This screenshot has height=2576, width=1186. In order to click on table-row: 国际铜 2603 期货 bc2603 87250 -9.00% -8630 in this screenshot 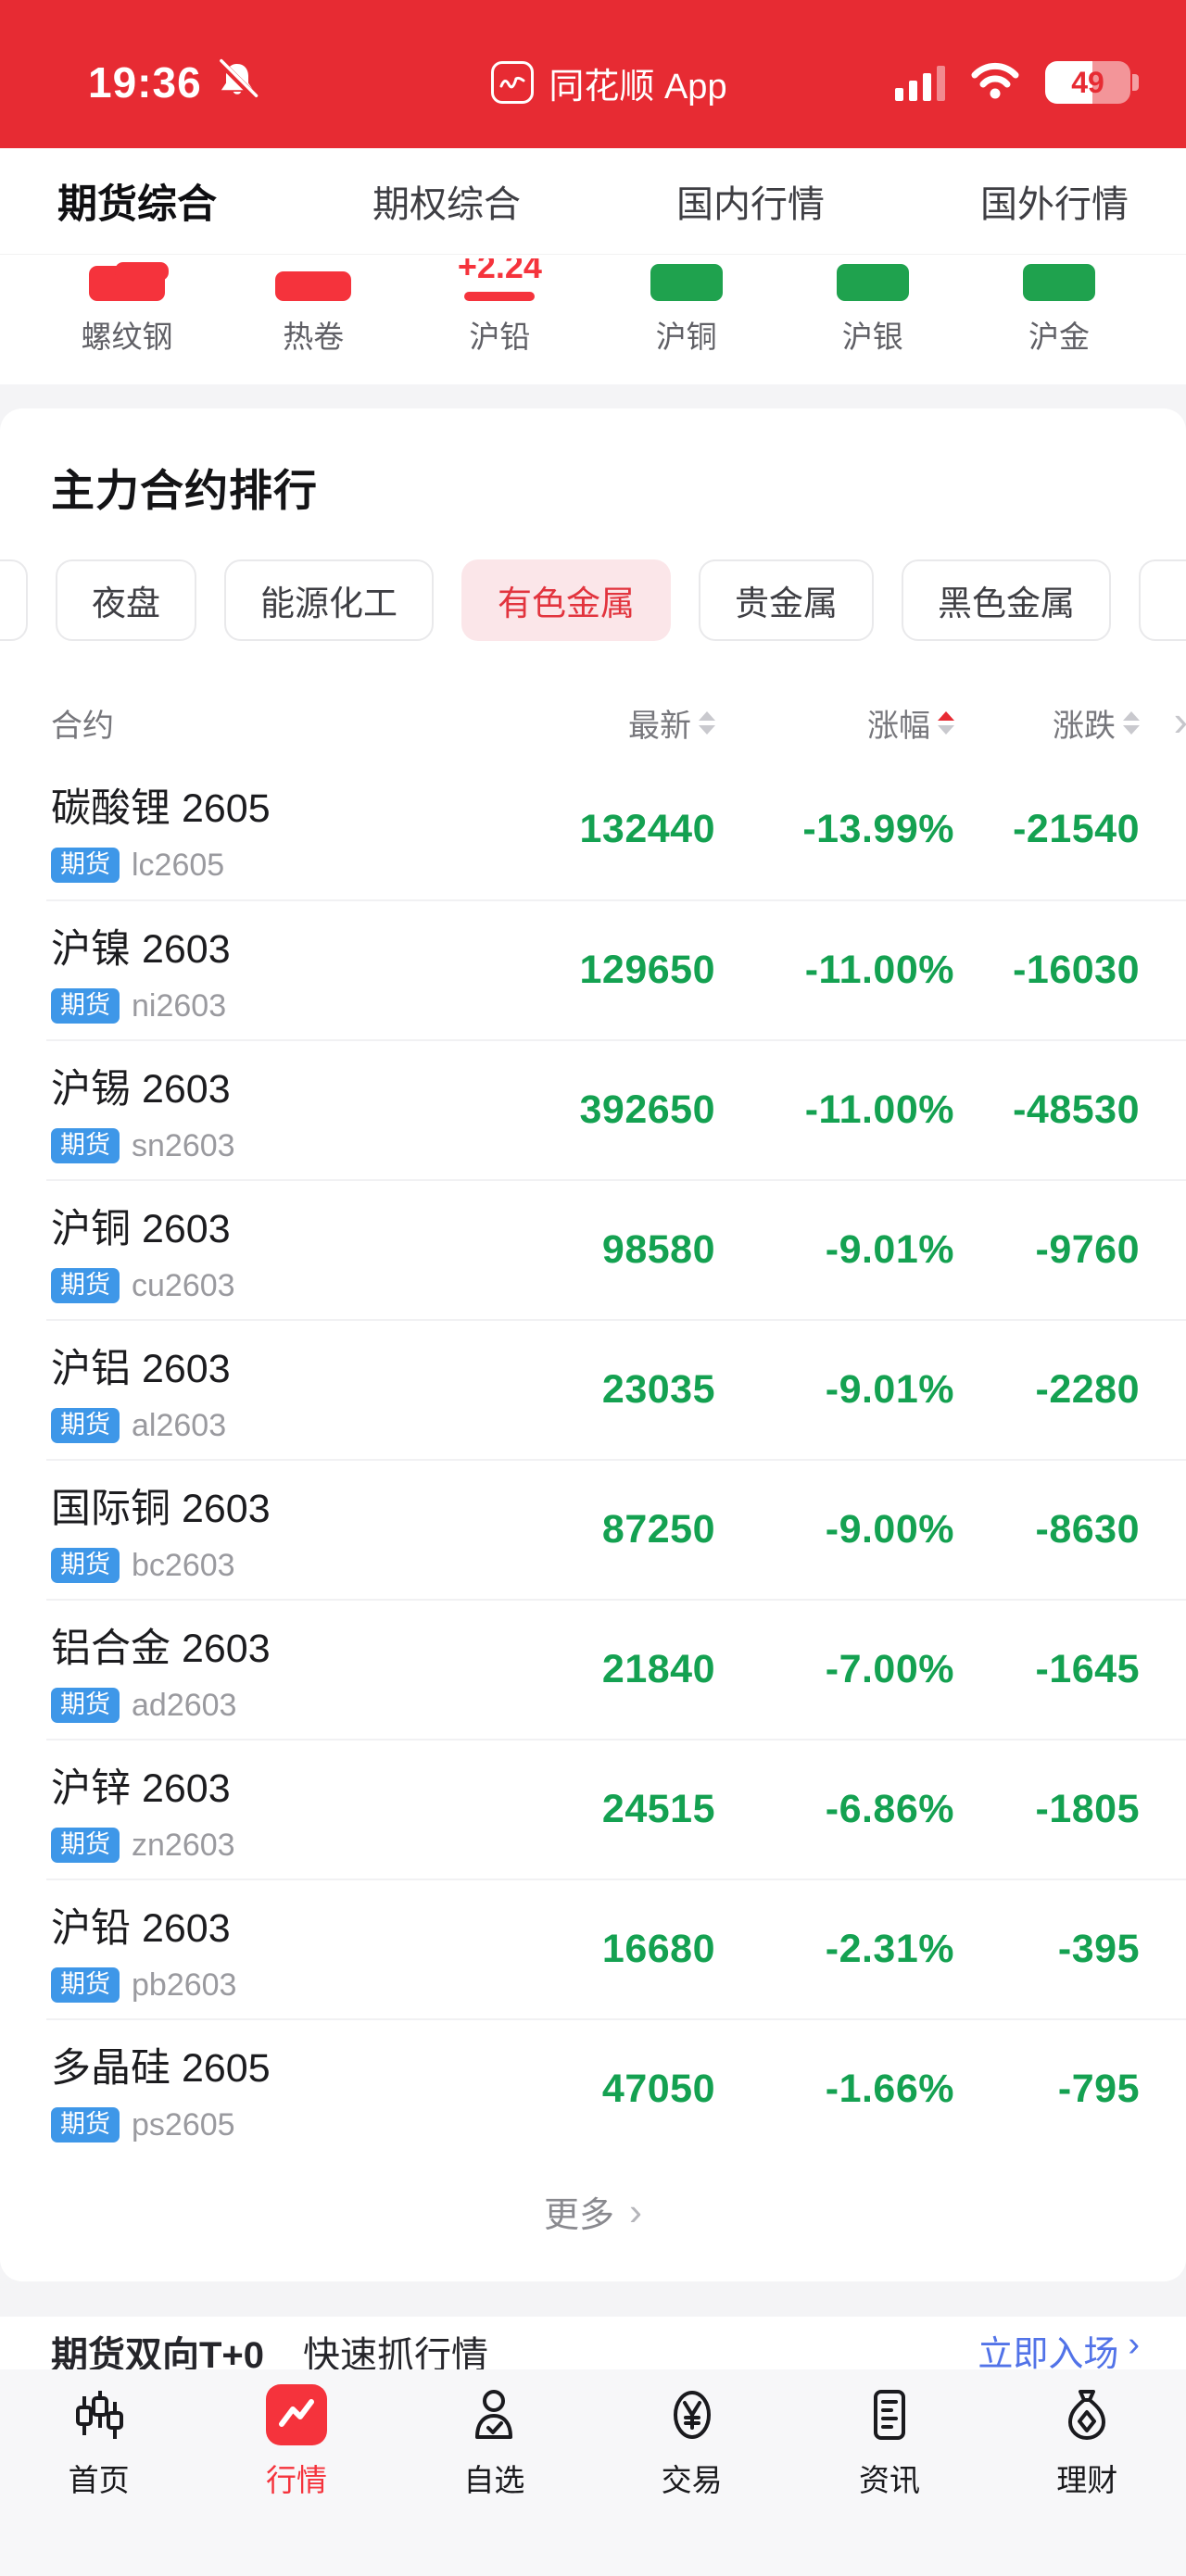, I will do `click(616, 1529)`.